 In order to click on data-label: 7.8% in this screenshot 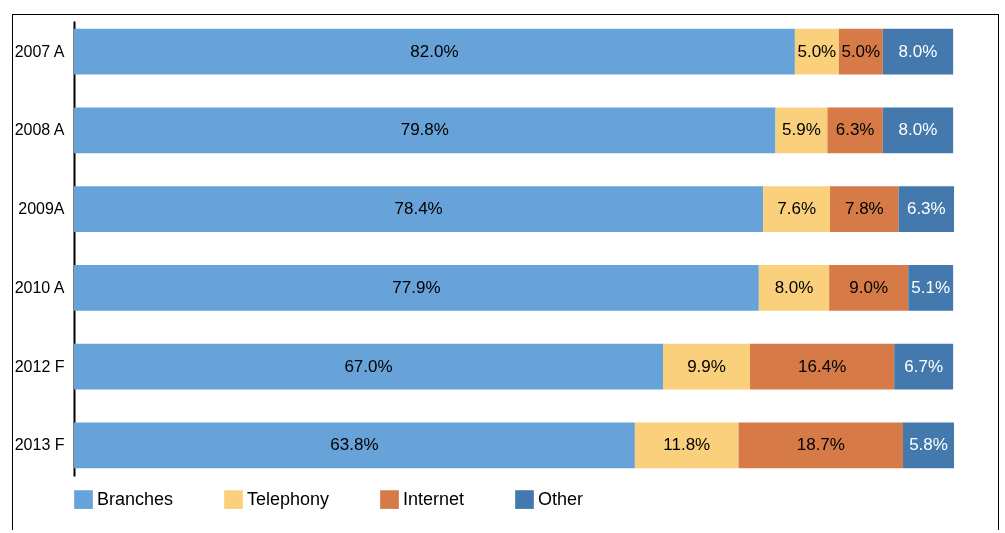, I will do `click(864, 209)`.